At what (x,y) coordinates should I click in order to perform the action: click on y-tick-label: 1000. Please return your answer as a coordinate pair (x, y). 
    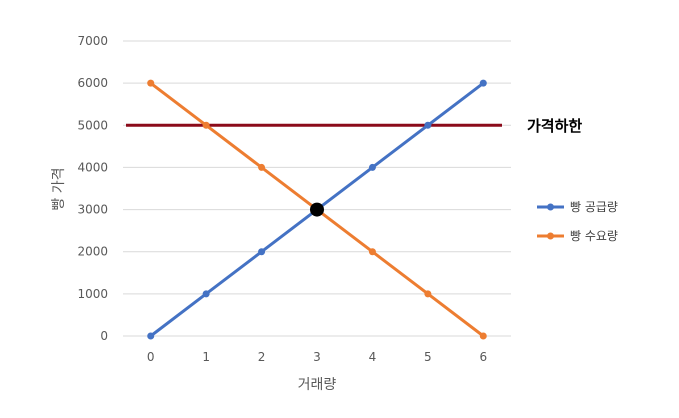
    Looking at the image, I should click on (92, 294).